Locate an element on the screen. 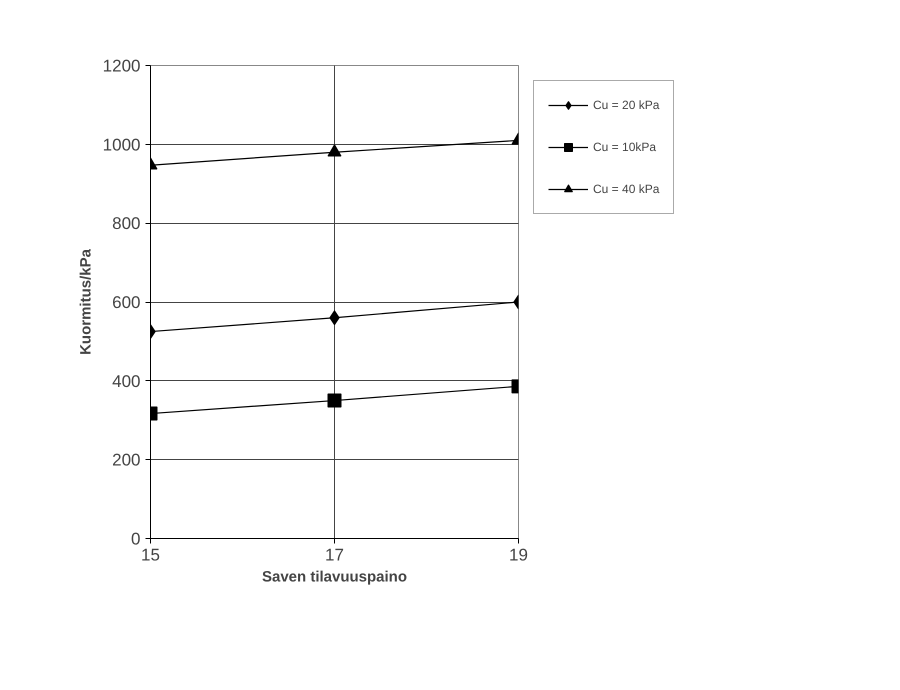 The width and height of the screenshot is (900, 690). y-tick-label: 1200 is located at coordinates (121, 66).